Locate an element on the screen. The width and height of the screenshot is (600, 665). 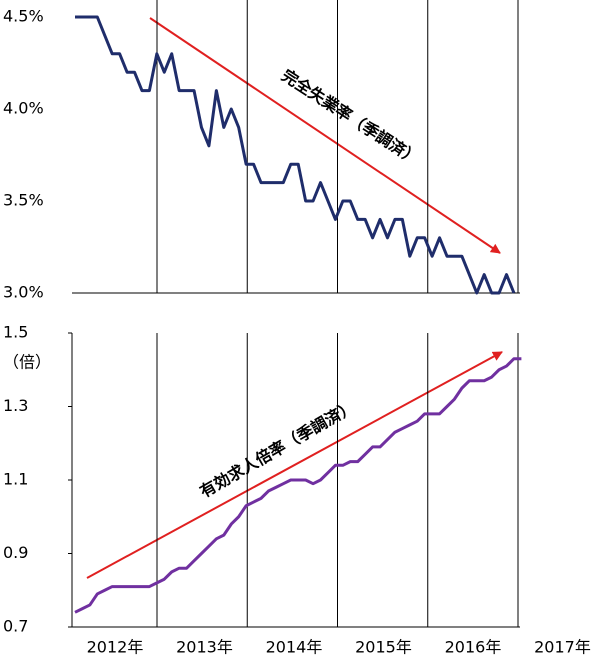
x-tick-label: 2013年 is located at coordinates (204, 647).